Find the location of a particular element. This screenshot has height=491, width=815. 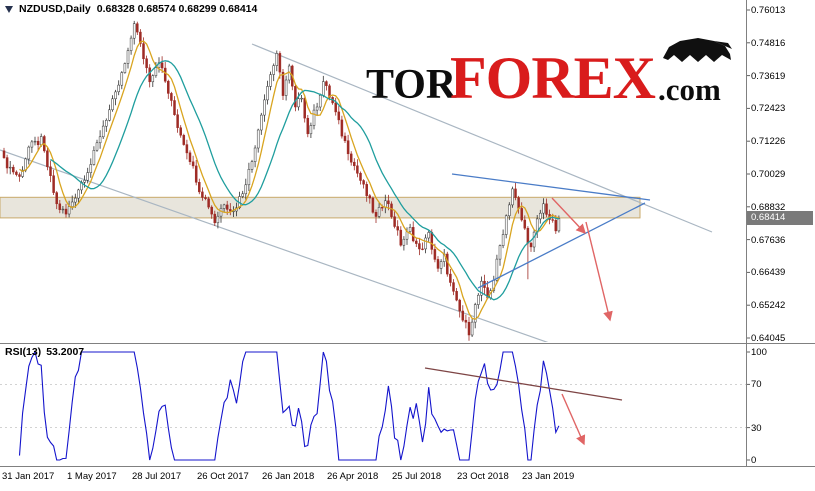

watermark-tor: TOR is located at coordinates (411, 85).